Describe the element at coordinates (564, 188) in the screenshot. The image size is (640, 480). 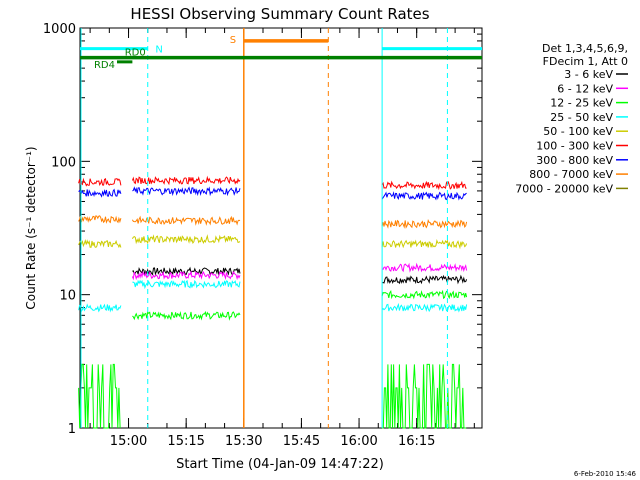
I see `legend-label: 7000 - 20000 keV` at that location.